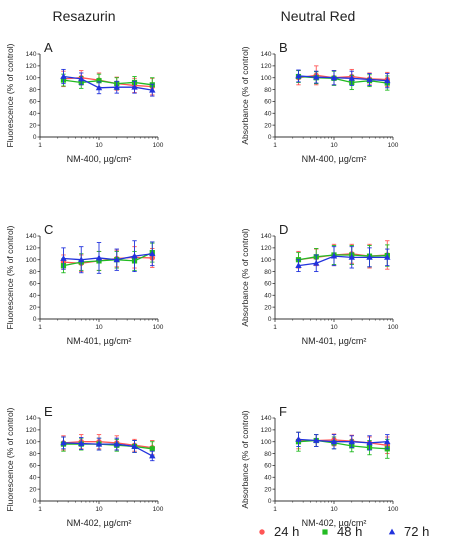  I want to click on panel-letter: F, so click(283, 411).